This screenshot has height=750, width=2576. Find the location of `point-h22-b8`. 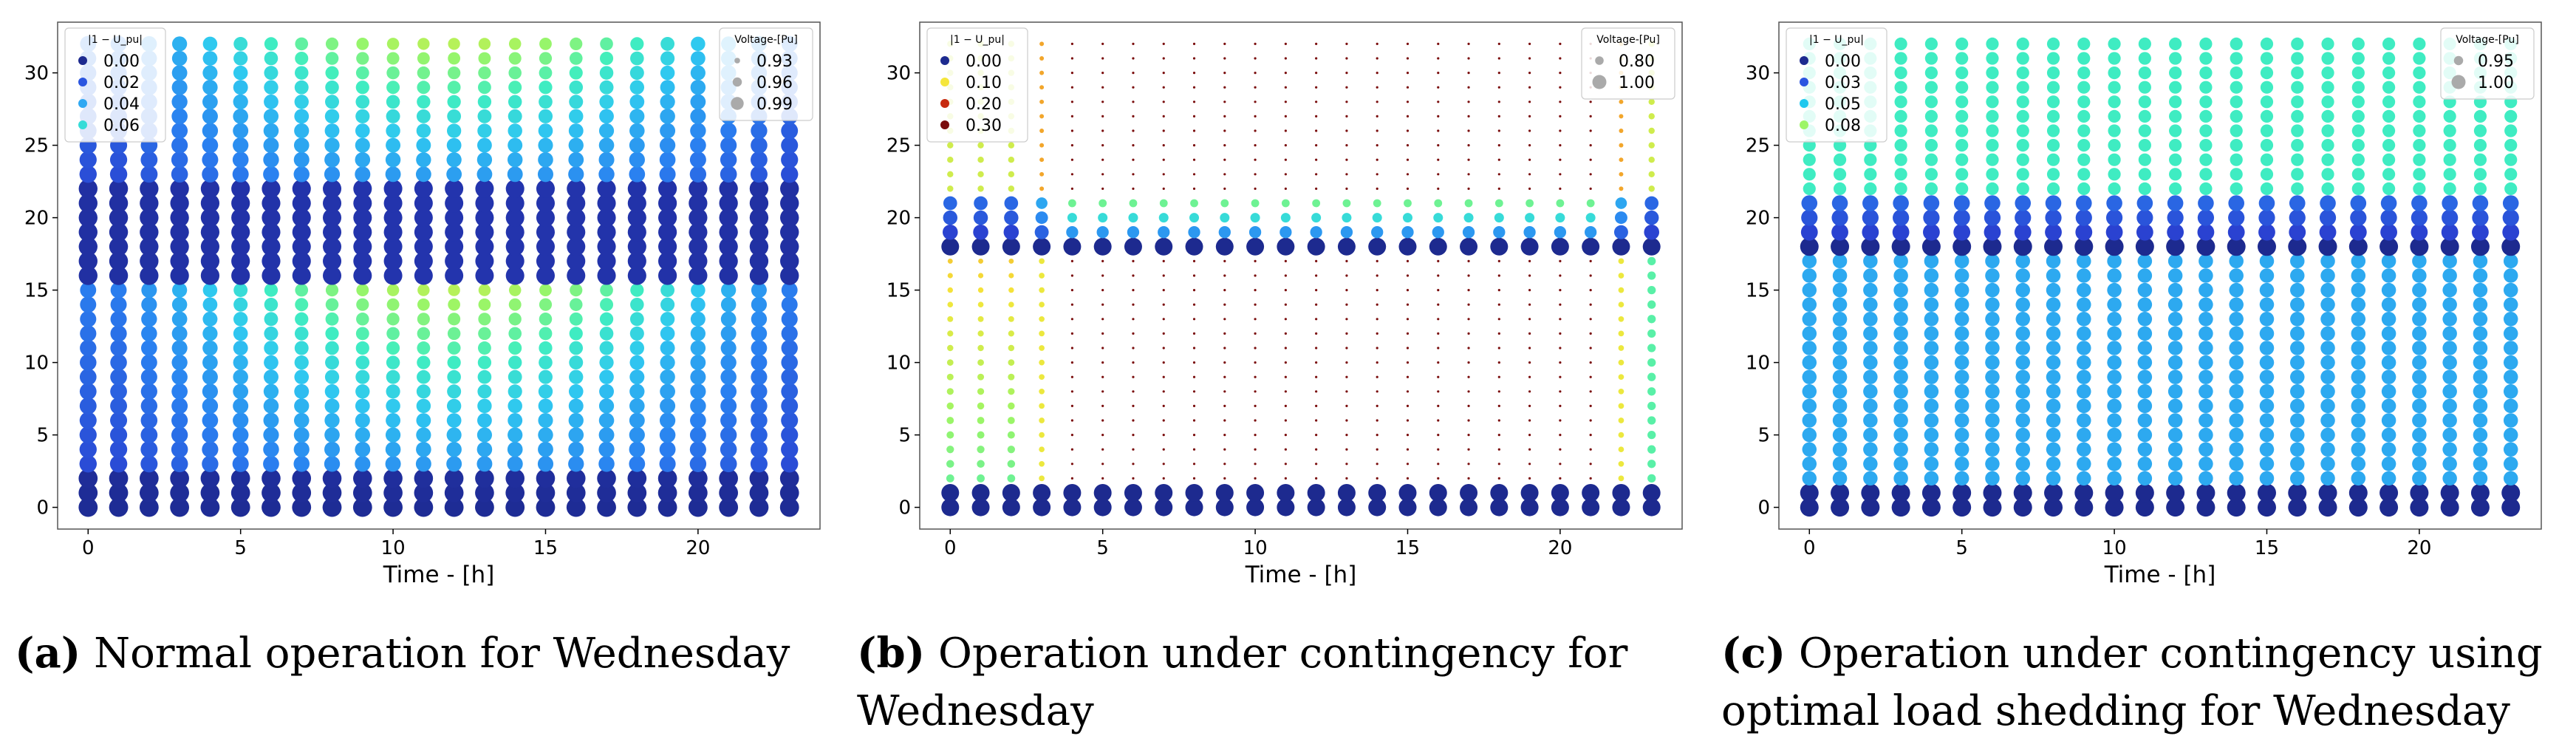

point-h22-b8 is located at coordinates (2480, 391).